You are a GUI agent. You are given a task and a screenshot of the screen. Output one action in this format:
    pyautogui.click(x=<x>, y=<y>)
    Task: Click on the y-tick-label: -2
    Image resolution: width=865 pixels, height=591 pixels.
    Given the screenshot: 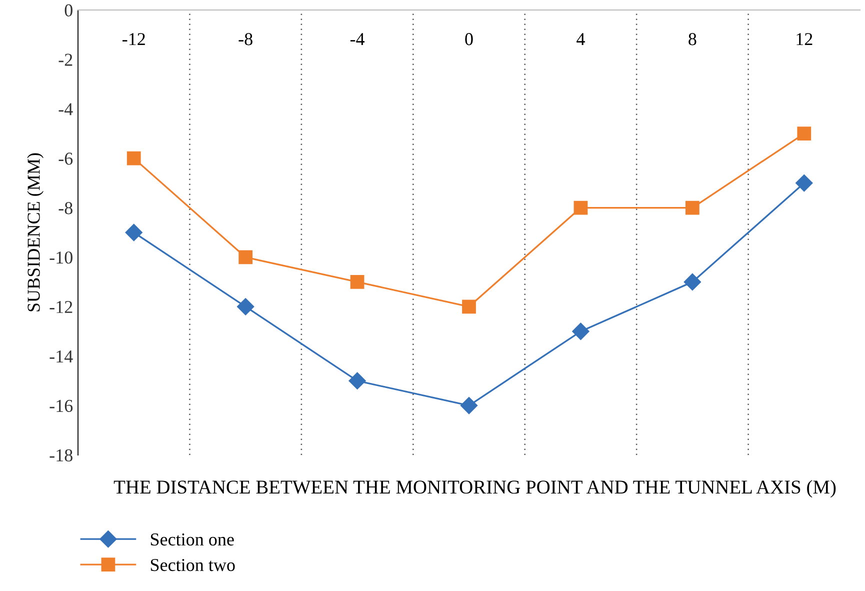 What is the action you would take?
    pyautogui.click(x=65, y=60)
    